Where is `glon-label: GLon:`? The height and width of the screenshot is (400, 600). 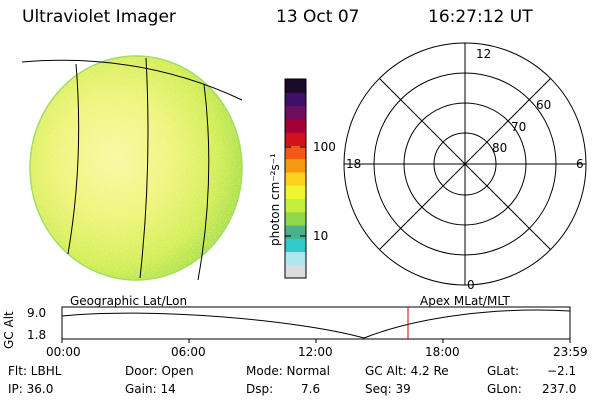
glon-label: GLon: is located at coordinates (504, 389).